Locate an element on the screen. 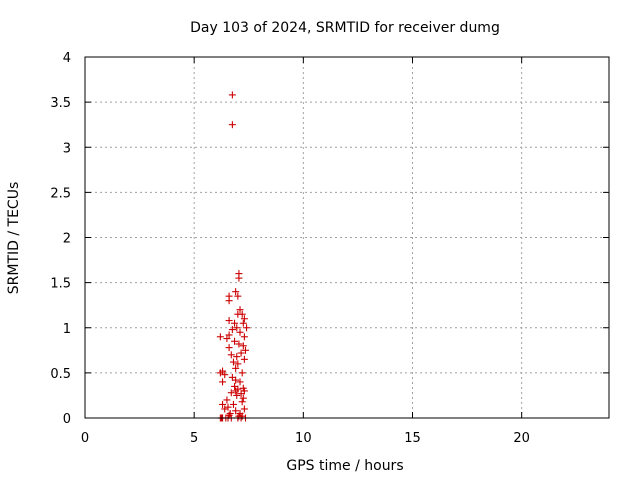  x-tick-label: 0 is located at coordinates (85, 438).